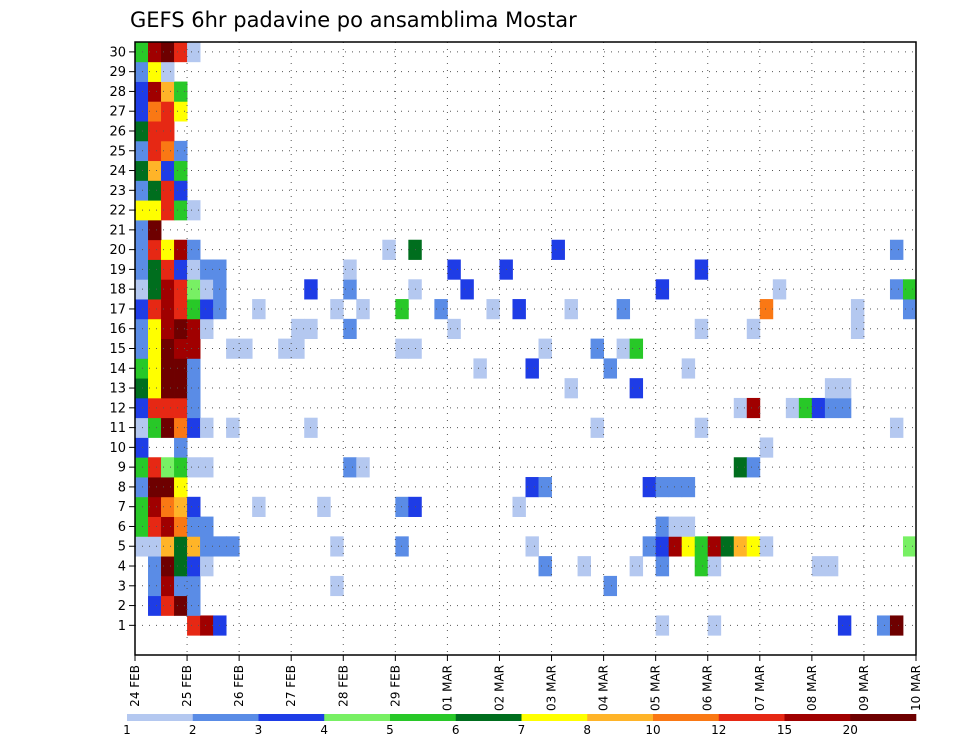 The width and height of the screenshot is (960, 742). Describe the element at coordinates (117, 72) in the screenshot. I see `y-tick-label: 29` at that location.